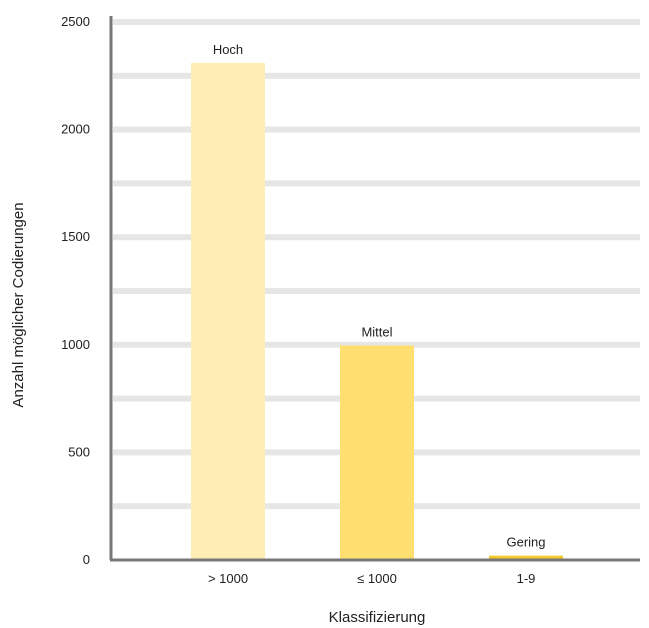 This screenshot has height=628, width=649. Describe the element at coordinates (75, 344) in the screenshot. I see `y-tick-label: 1000` at that location.